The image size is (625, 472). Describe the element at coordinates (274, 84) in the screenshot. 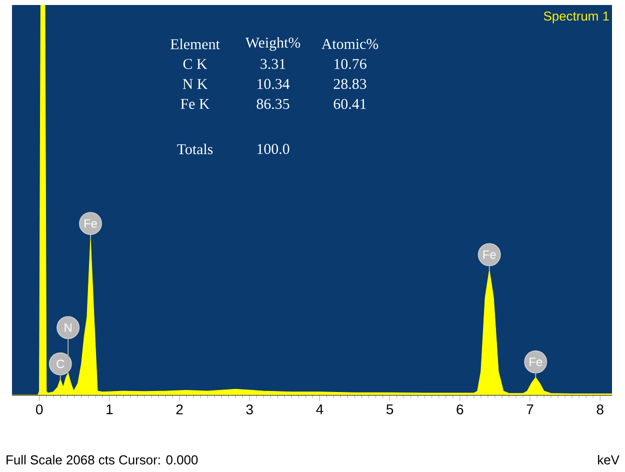

I see `annotation: 10.34` at that location.